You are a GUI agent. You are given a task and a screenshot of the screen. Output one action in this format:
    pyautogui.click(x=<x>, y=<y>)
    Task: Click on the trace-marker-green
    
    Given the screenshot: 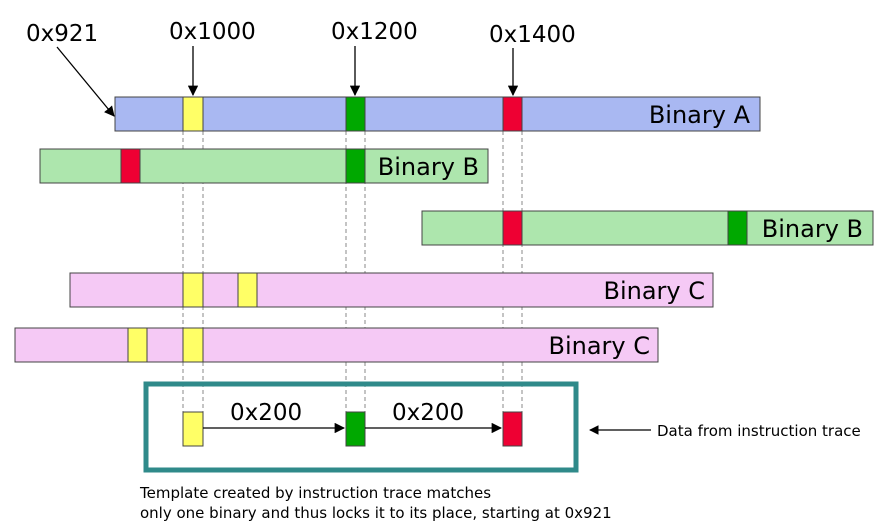 What is the action you would take?
    pyautogui.click(x=355, y=429)
    